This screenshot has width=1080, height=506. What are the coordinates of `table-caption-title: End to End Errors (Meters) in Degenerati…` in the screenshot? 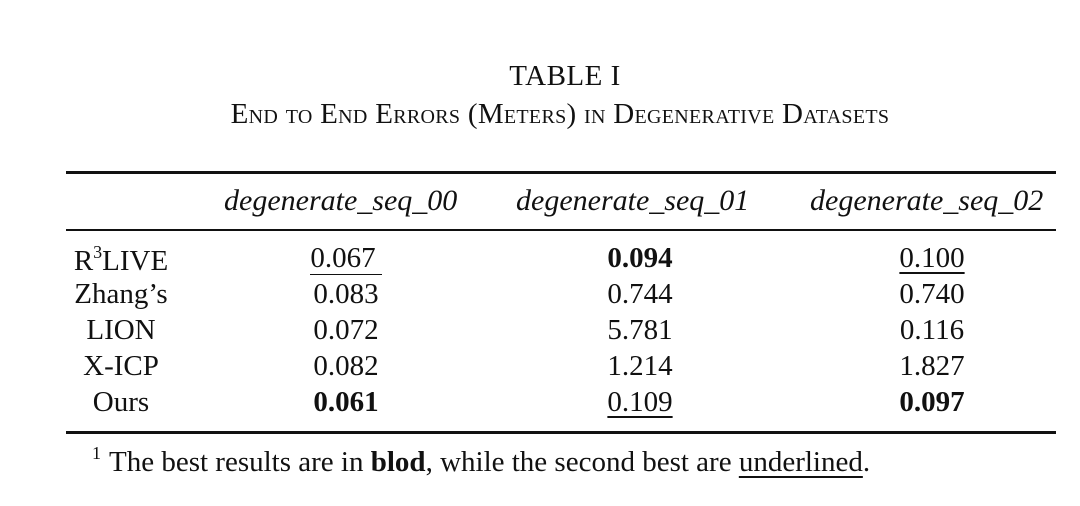 It's located at (560, 114).